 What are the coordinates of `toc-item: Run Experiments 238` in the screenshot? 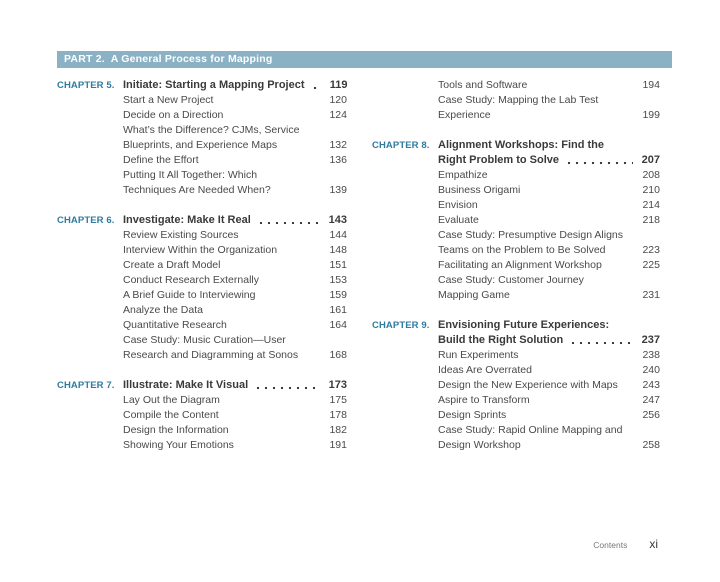 It's located at (549, 355).